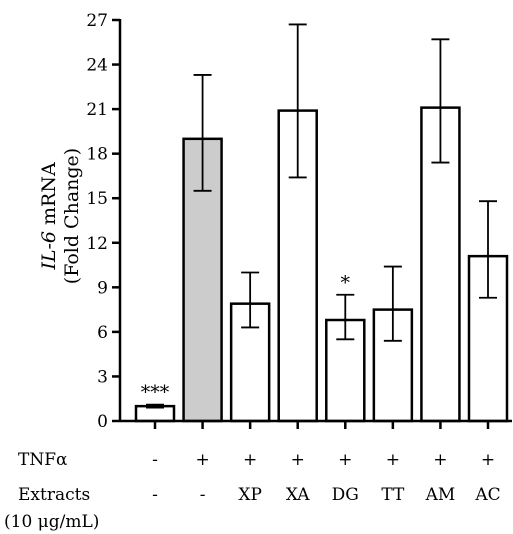 This screenshot has height=534, width=513. What do you see at coordinates (250, 495) in the screenshot?
I see `extracts-row-value: XP` at bounding box center [250, 495].